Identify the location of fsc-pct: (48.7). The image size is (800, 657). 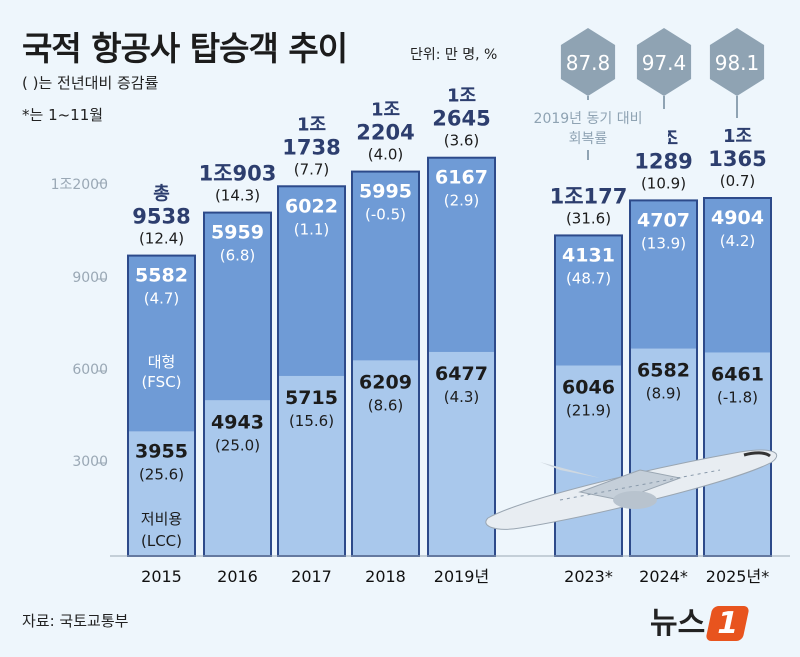
(588, 278).